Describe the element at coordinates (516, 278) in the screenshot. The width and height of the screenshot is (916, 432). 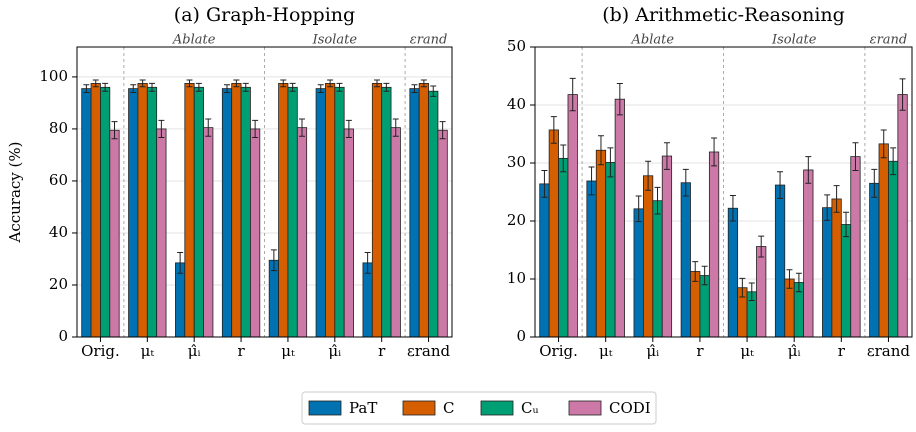
I see `y-tick-label: 10` at that location.